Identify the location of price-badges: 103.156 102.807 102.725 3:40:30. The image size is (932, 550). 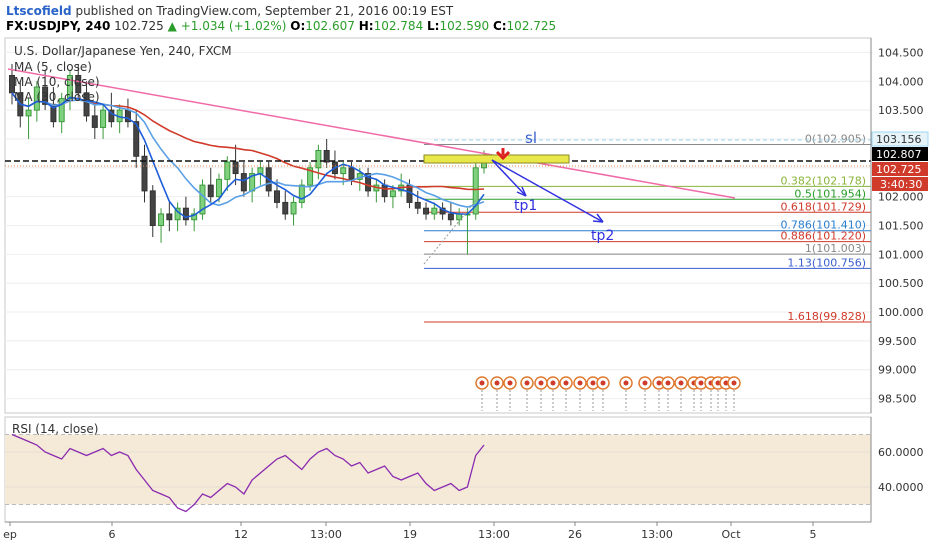
(900, 161).